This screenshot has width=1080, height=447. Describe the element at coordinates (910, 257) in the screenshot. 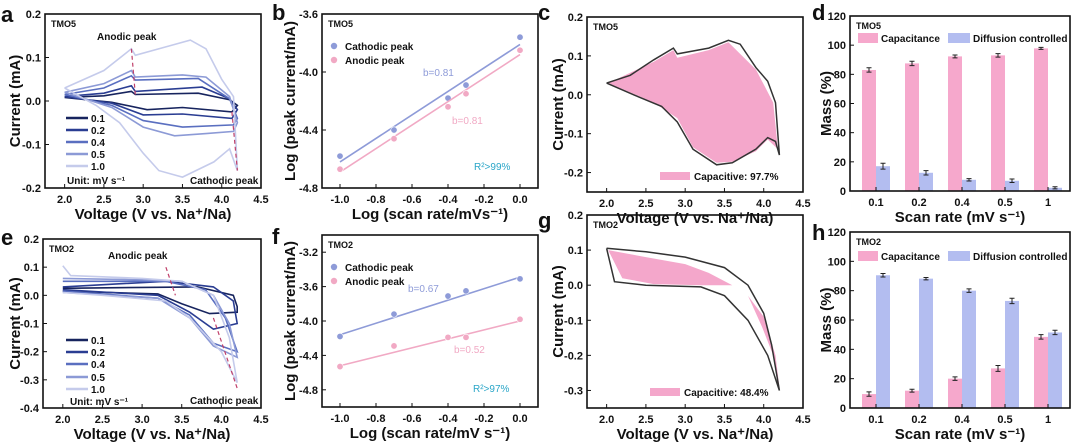

I see `legend-label: Capacitance` at that location.